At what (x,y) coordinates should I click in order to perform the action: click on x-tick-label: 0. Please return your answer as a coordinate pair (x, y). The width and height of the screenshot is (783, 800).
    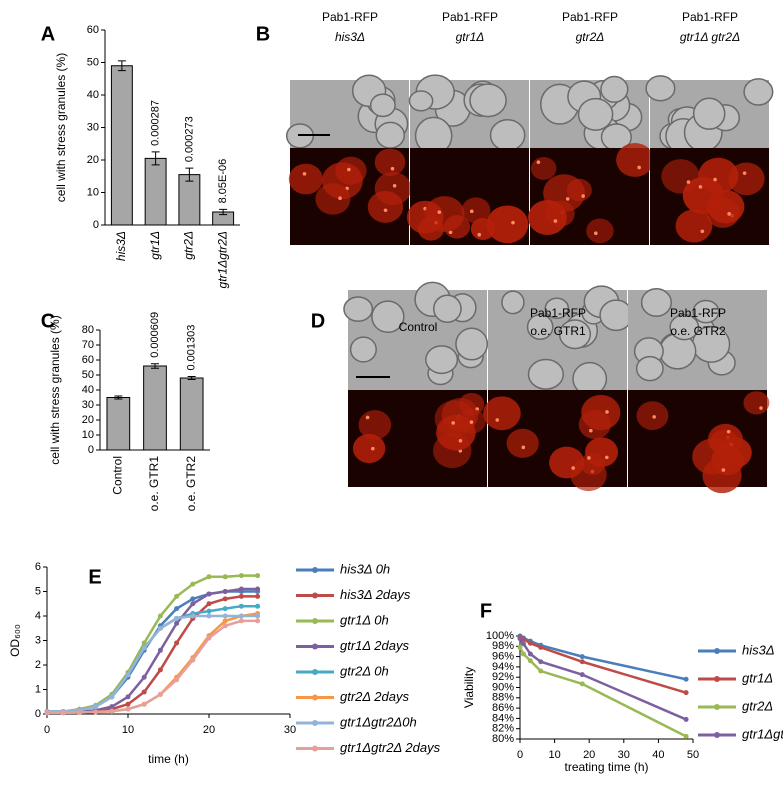
    Looking at the image, I should click on (520, 755).